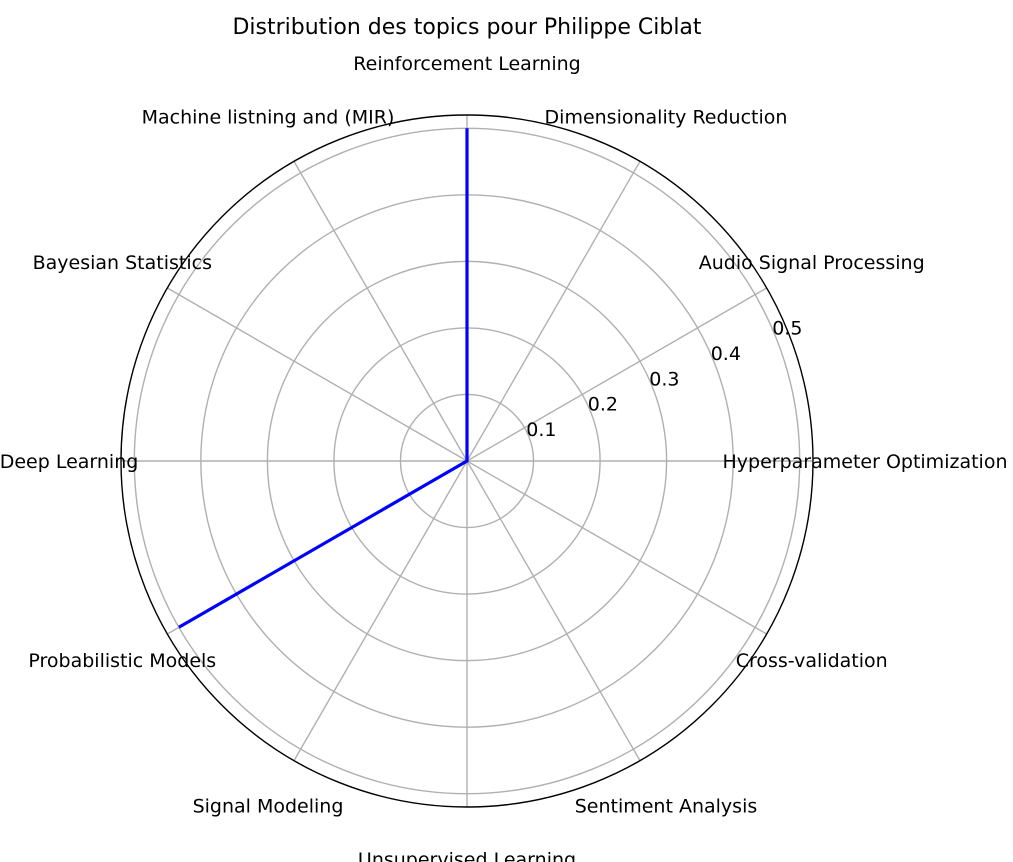  Describe the element at coordinates (541, 430) in the screenshot. I see `radial-tick-label: 0.1` at that location.